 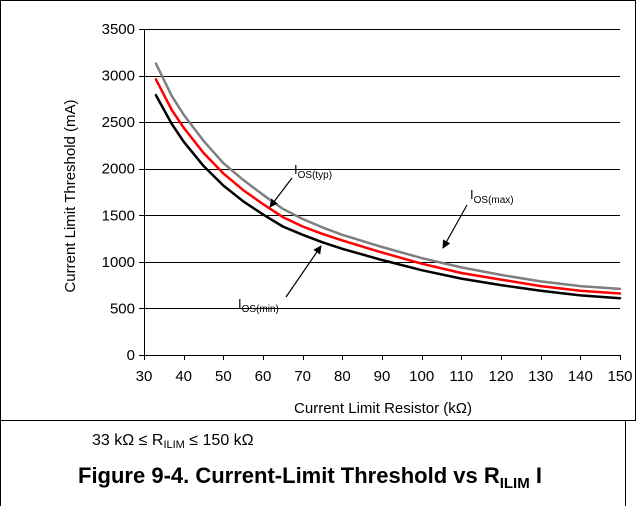 I want to click on x-tick-label: 90, so click(x=382, y=376).